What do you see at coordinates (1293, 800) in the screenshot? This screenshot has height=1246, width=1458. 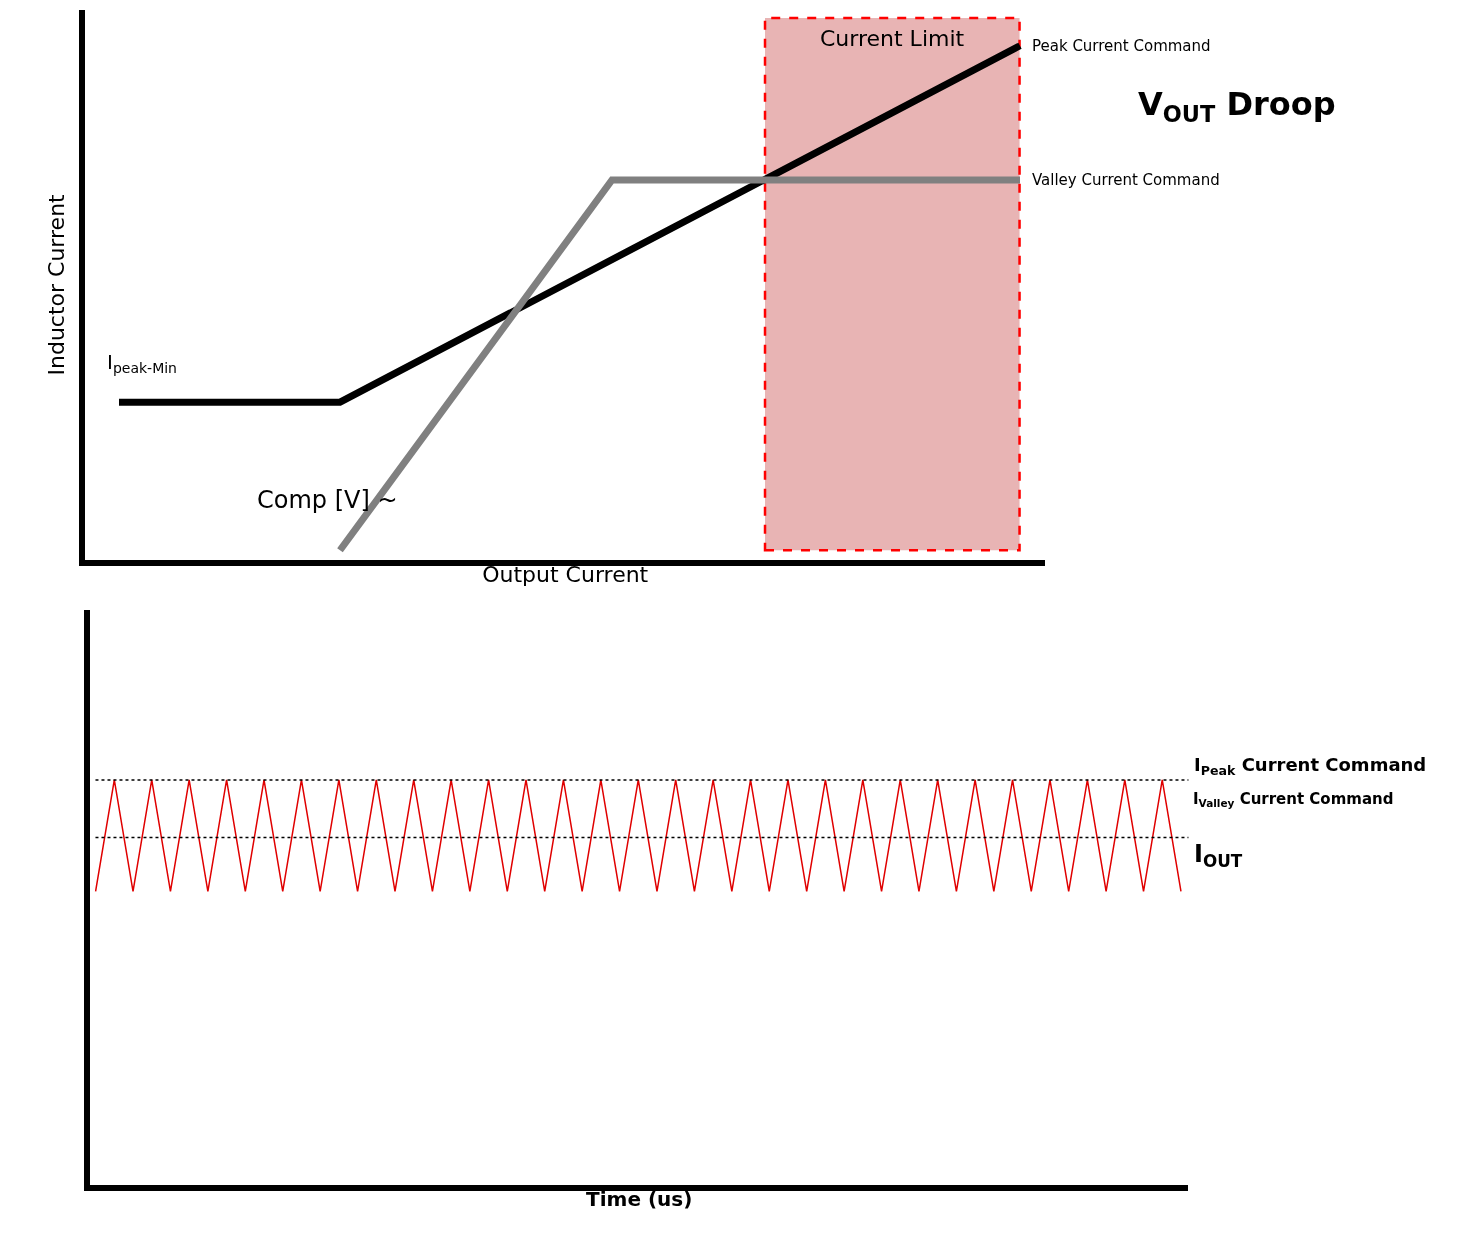 I see `text: I$_{Valley}$ Current Command` at bounding box center [1293, 800].